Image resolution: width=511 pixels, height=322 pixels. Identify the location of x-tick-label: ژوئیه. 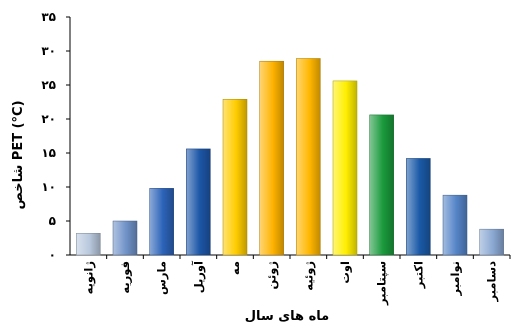
(308, 276).